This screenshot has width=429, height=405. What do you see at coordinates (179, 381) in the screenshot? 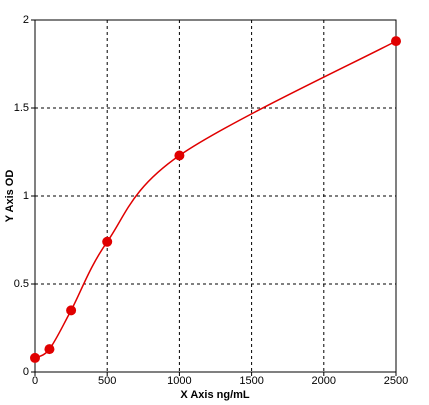
I see `x-tick-label: 1000` at bounding box center [179, 381].